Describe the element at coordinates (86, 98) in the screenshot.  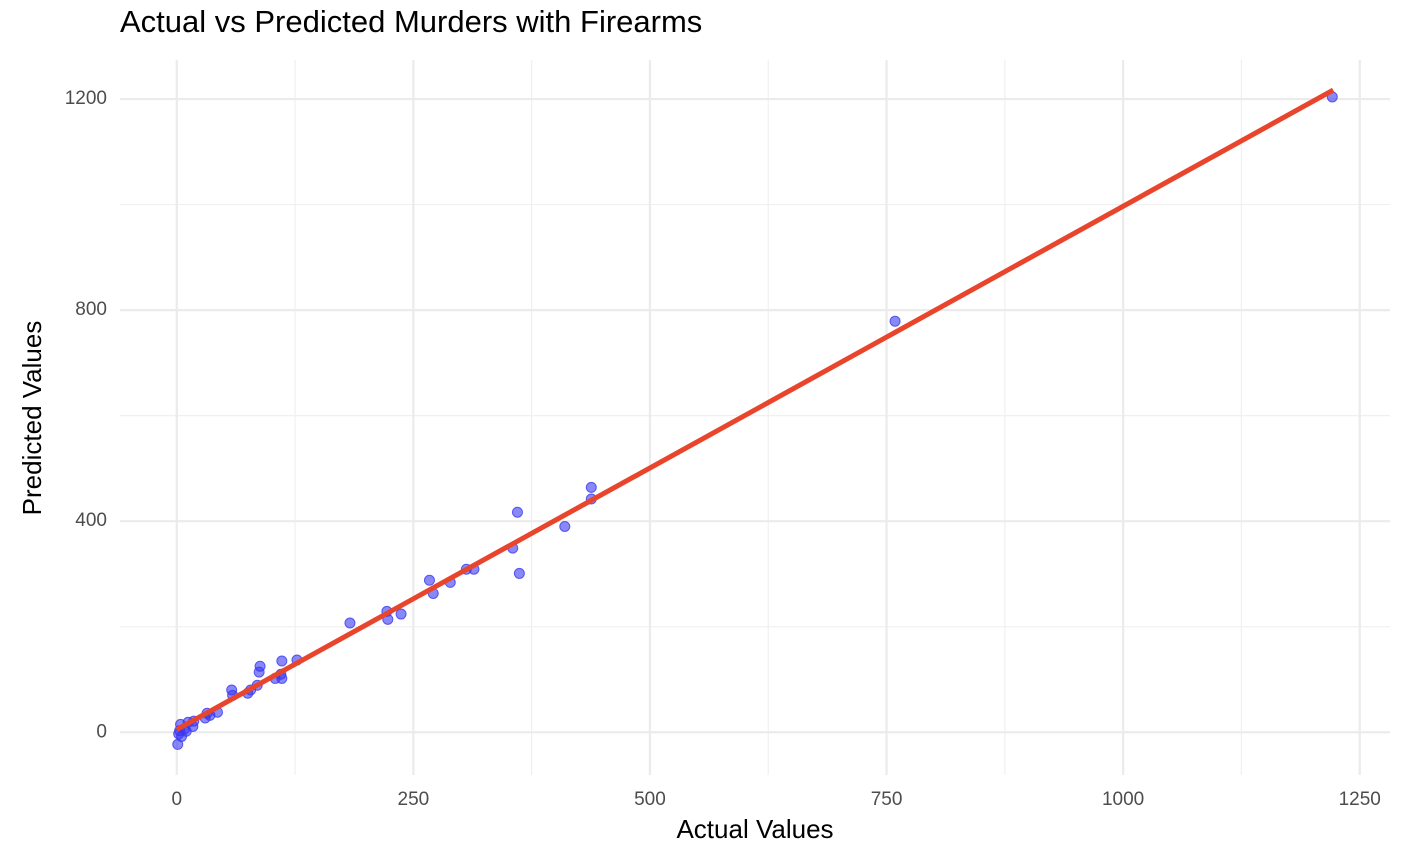
I see `y-tick-label: 1200` at that location.